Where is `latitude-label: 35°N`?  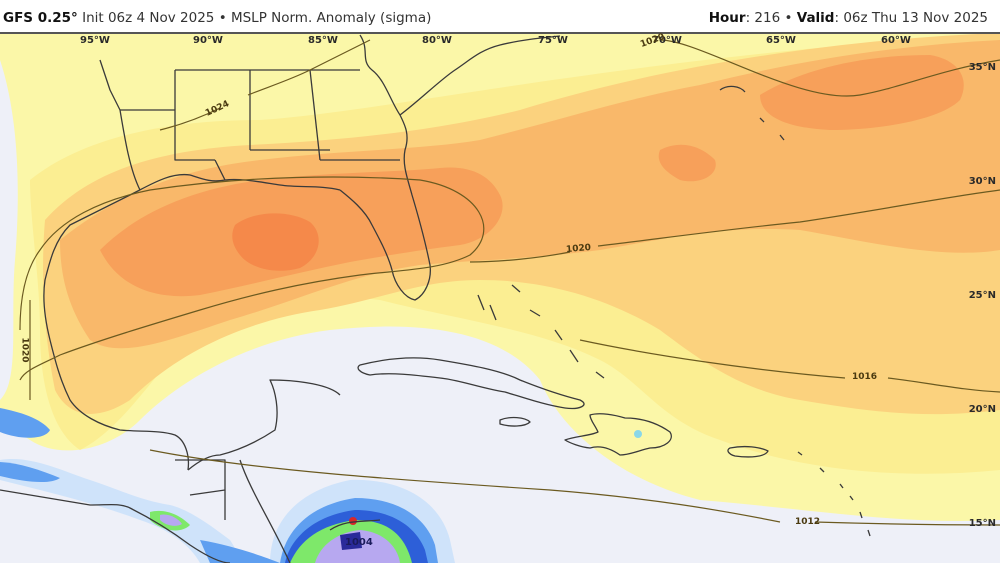 latitude-label: 35°N is located at coordinates (982, 67).